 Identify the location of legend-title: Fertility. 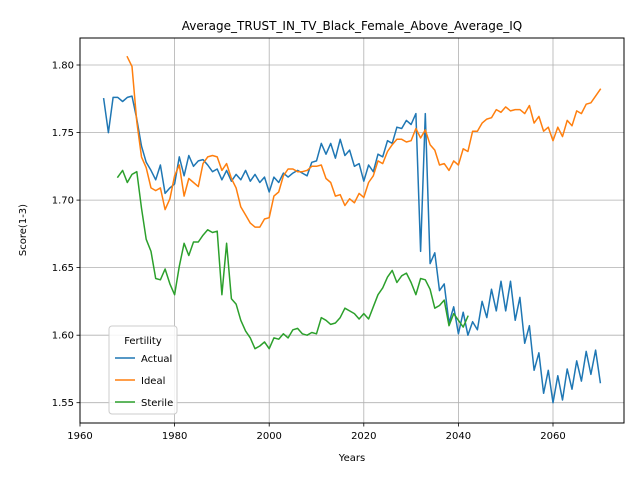
(143, 341).